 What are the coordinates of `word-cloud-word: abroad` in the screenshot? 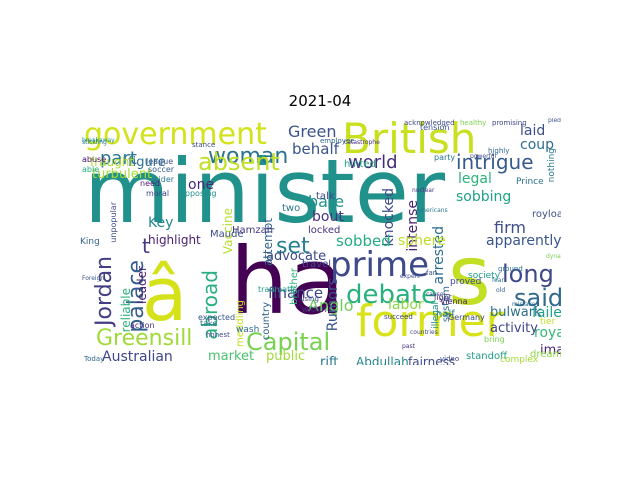 It's located at (210, 305).